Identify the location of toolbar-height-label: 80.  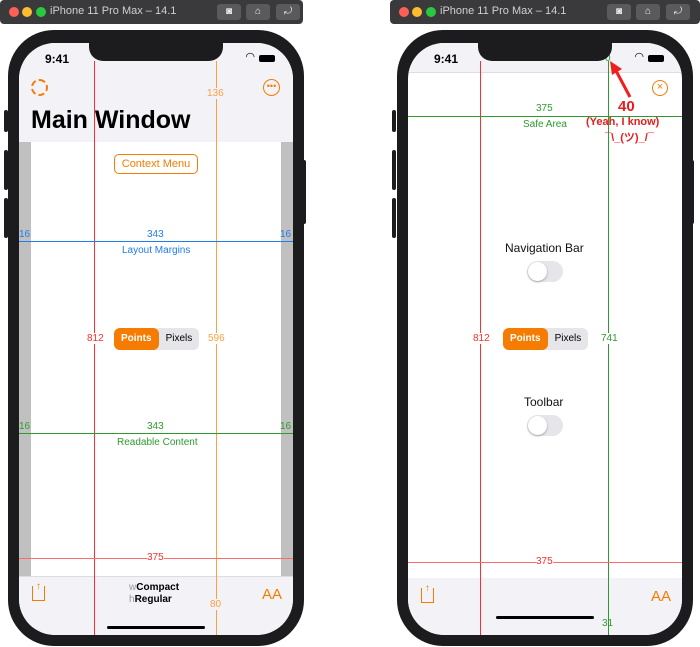
(216, 604).